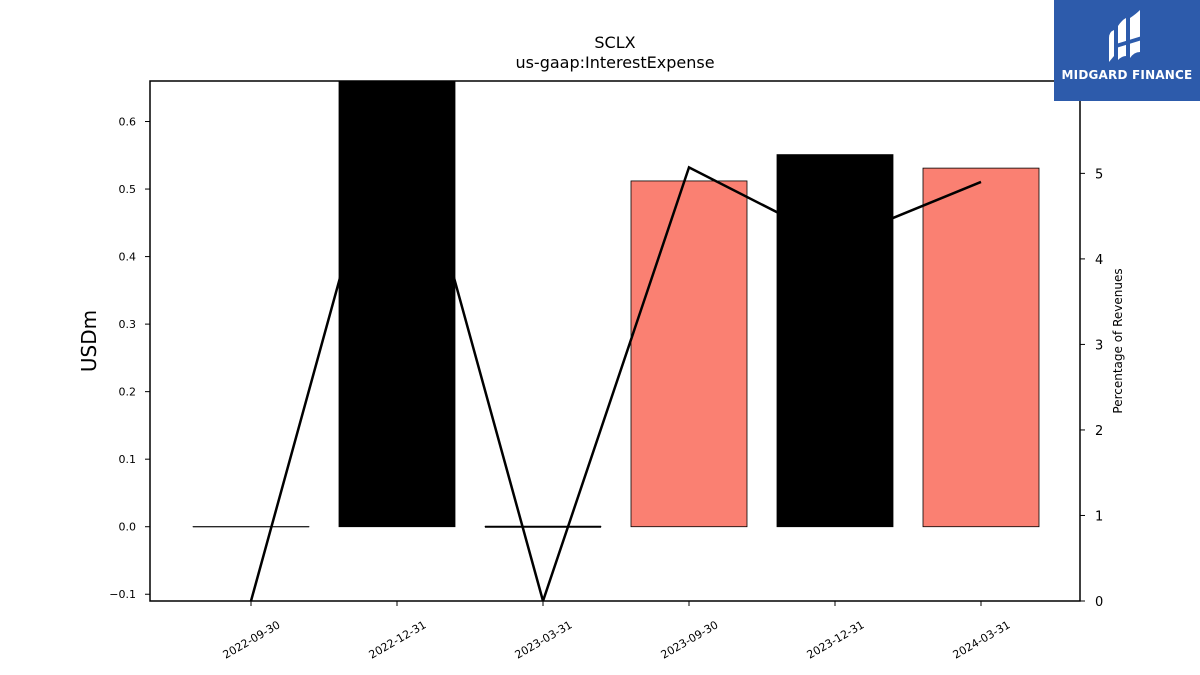  What do you see at coordinates (1099, 516) in the screenshot?
I see `y2-tick-label: 1` at bounding box center [1099, 516].